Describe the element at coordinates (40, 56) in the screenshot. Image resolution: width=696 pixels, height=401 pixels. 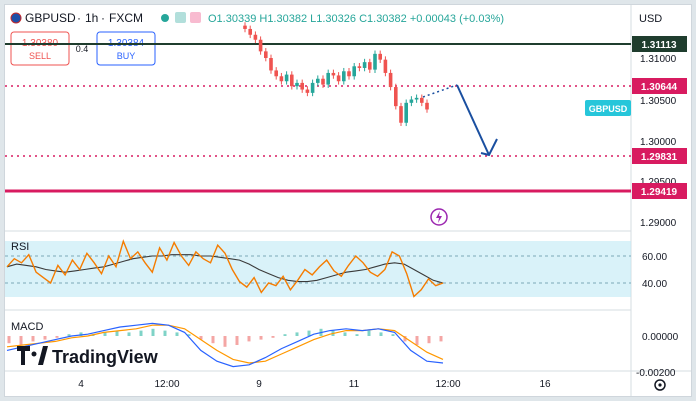
I see `sell-label: SELL` at that location.